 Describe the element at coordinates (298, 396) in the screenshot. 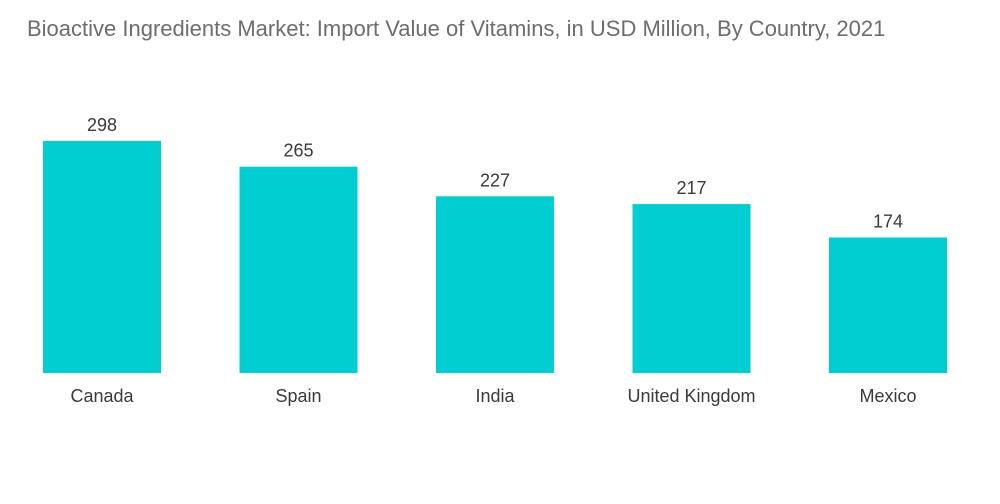

I see `category-label-spain: Spain` at that location.